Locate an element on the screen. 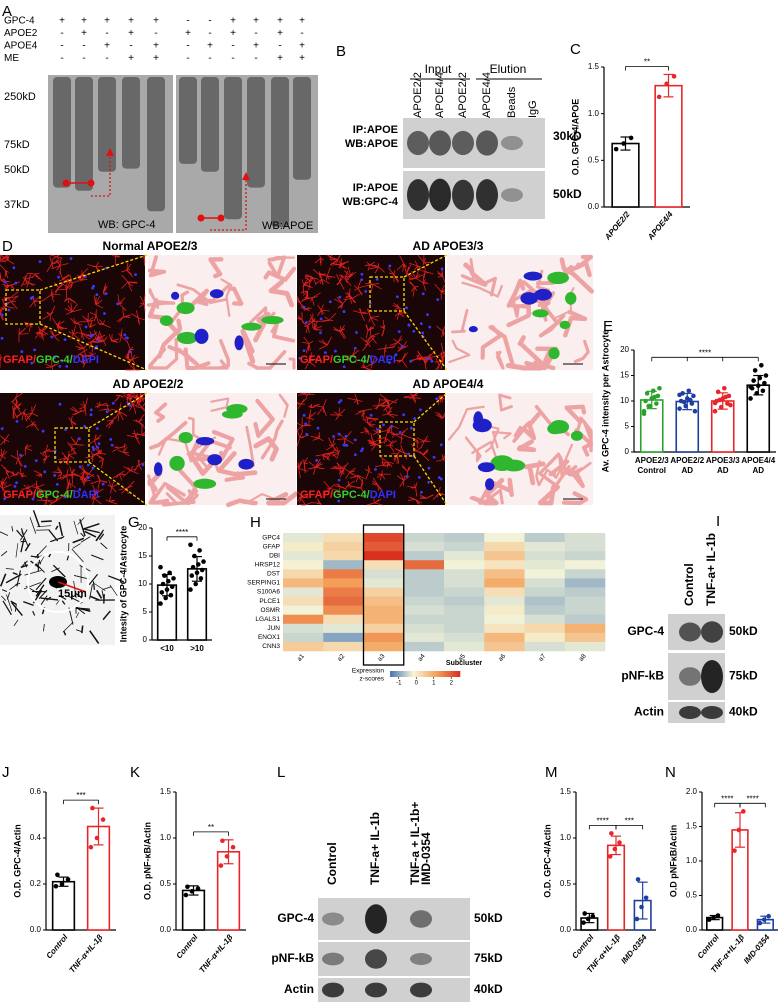  stain-part: GPC-4/ is located at coordinates (54, 360).